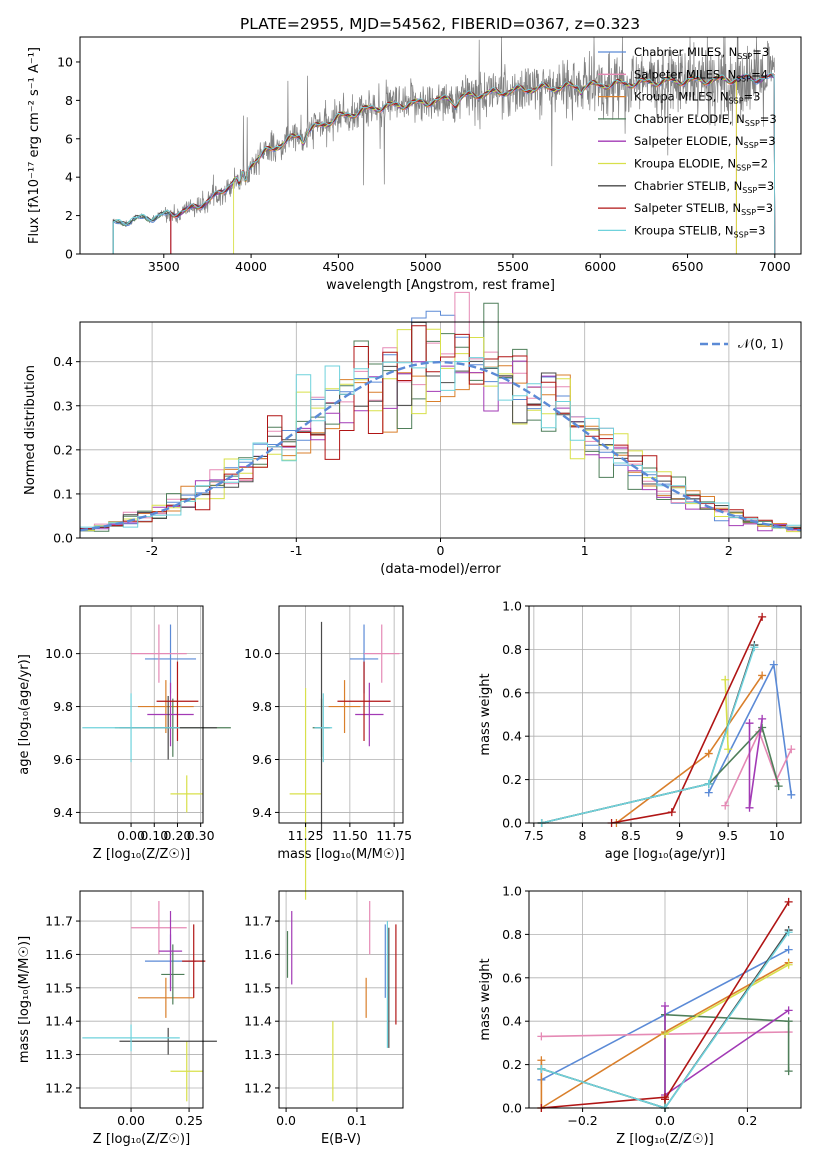 This screenshot has height=1170, width=819. I want to click on y-tick-label: 0.0, so click(512, 1108).